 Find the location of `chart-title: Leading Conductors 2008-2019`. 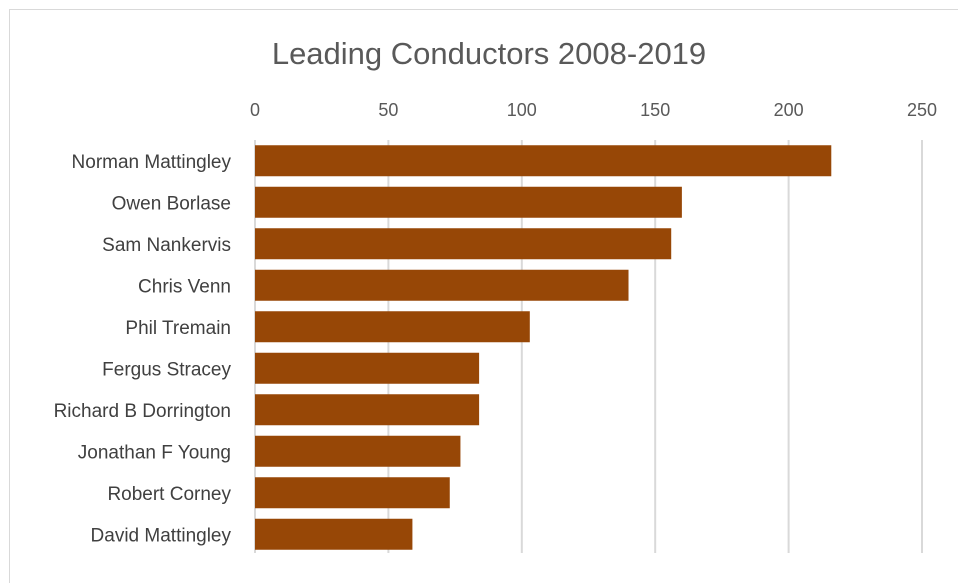

chart-title: Leading Conductors 2008-2019 is located at coordinates (489, 53).